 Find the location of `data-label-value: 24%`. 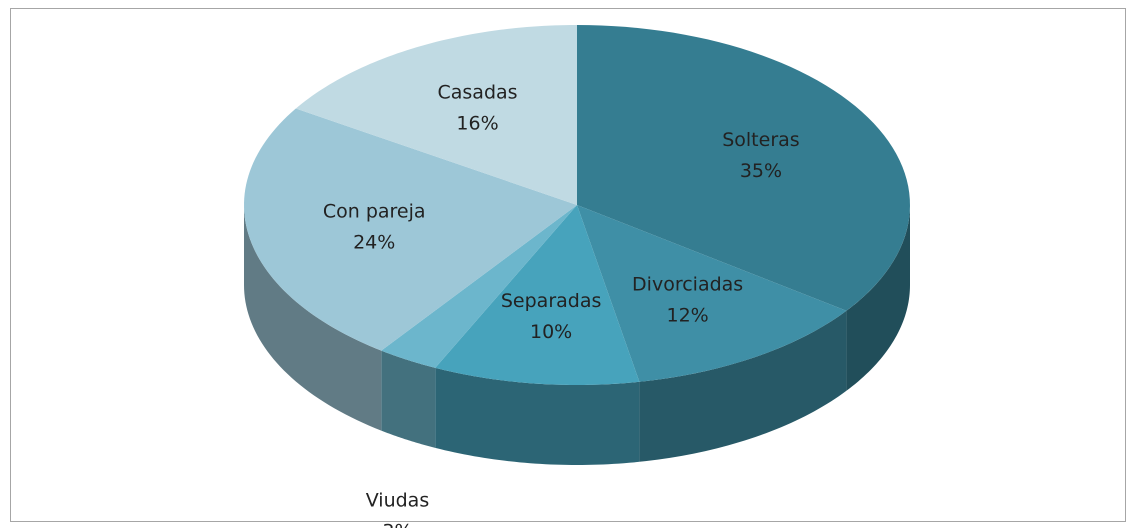

data-label-value: 24% is located at coordinates (374, 242).